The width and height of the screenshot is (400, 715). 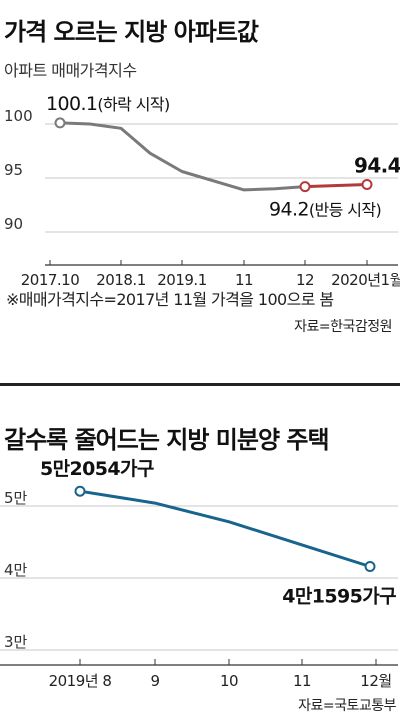 What do you see at coordinates (97, 469) in the screenshot?
I see `chart2-data-label: 5만2054가구` at bounding box center [97, 469].